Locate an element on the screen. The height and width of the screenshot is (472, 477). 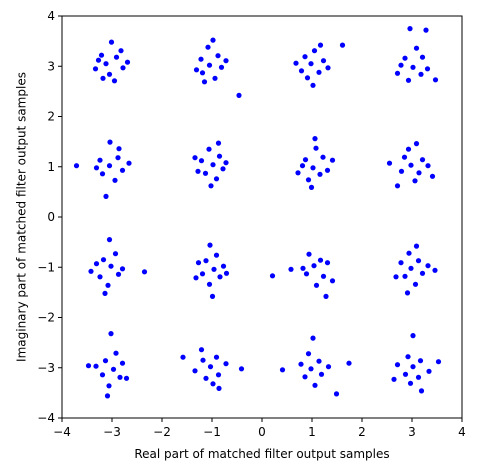
y-tick-label: −4 is located at coordinates (46, 418).